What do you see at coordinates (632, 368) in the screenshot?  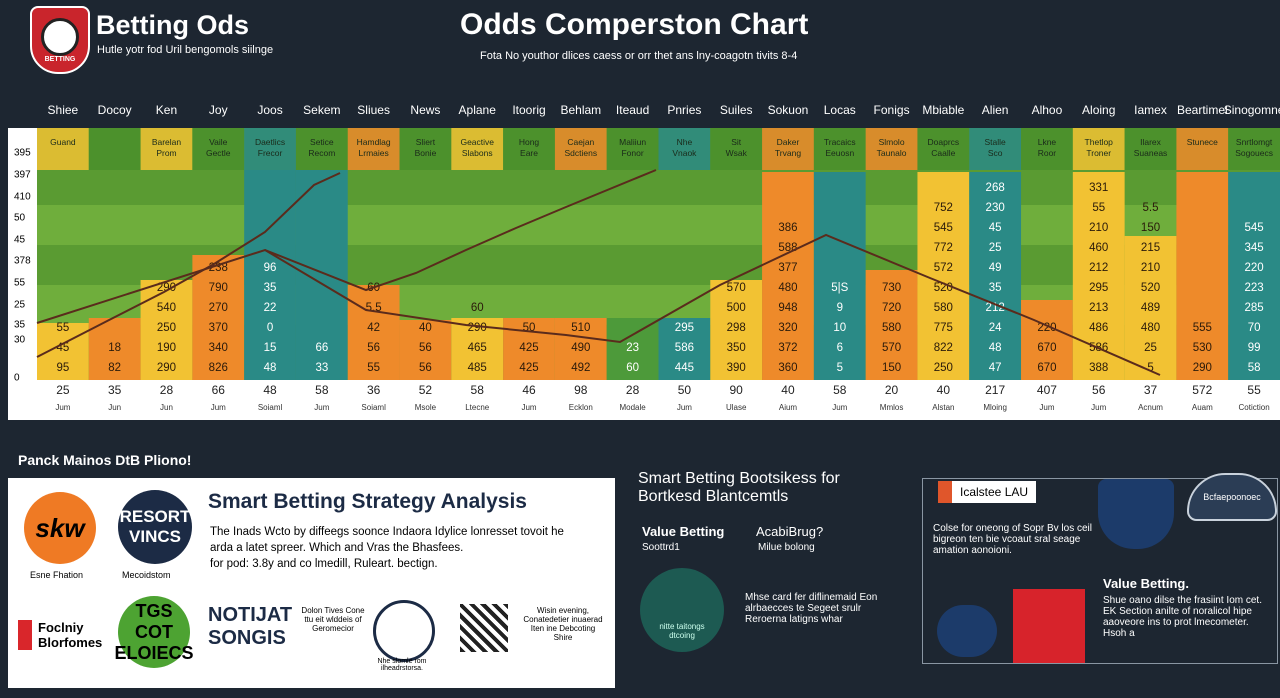 I see `cell-value: 60` at bounding box center [632, 368].